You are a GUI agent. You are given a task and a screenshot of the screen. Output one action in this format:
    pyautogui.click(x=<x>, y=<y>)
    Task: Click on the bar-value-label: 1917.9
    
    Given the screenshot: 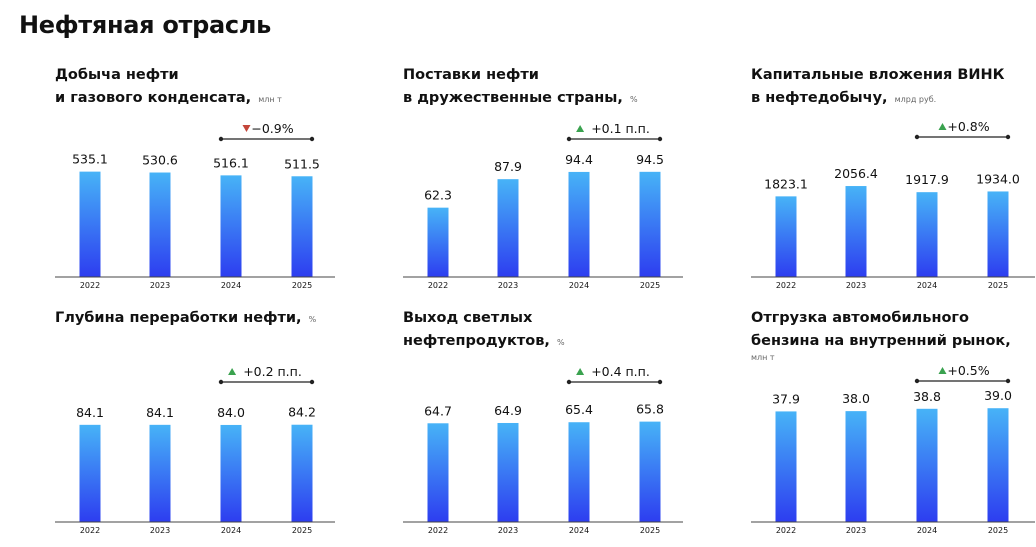 What is the action you would take?
    pyautogui.click(x=927, y=179)
    